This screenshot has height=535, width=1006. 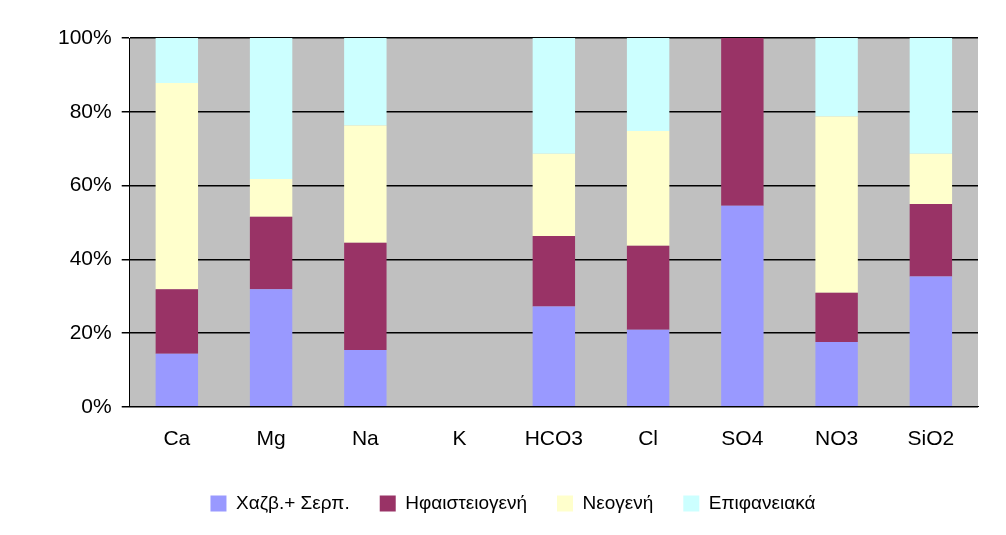 I want to click on x-tick-label: SO4, so click(x=742, y=438).